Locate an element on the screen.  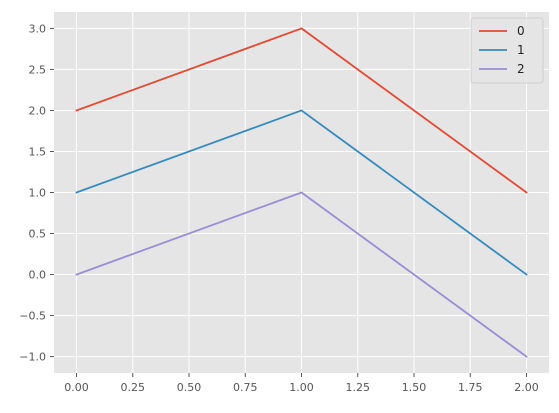
x-tick-label: 1.00 is located at coordinates (301, 387).